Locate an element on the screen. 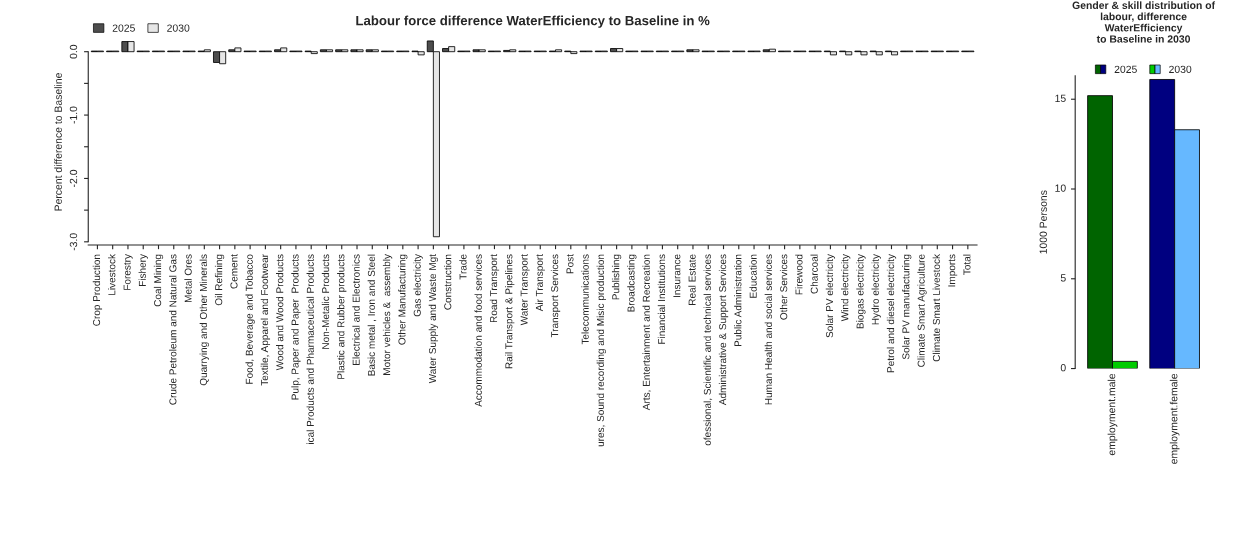  y-tick-label: -3.0 is located at coordinates (73, 242).